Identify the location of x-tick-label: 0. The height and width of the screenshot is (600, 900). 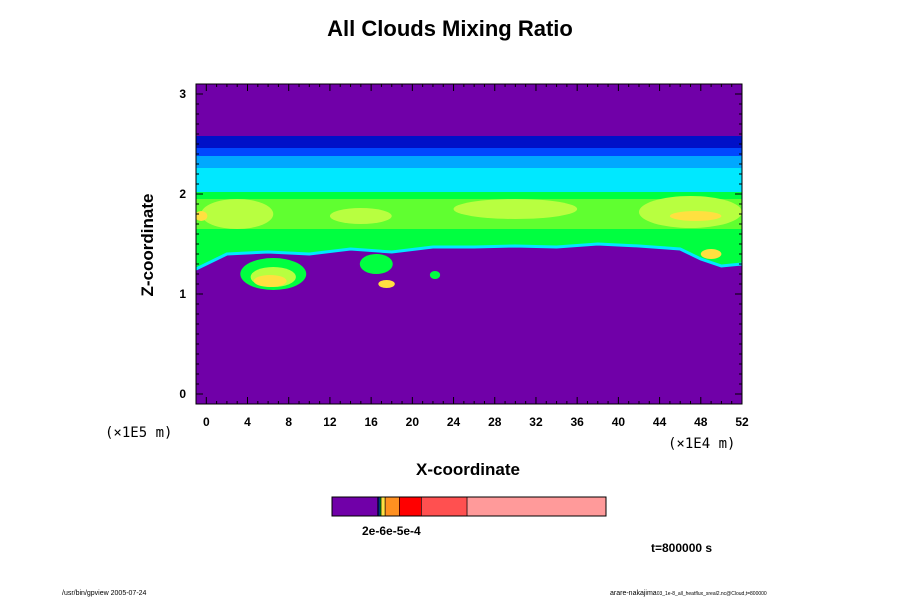
(206, 422).